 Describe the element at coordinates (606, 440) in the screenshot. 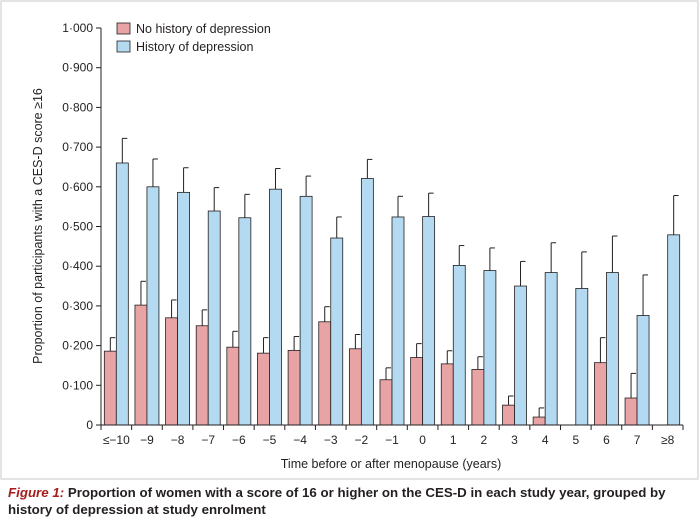

I see `x-tick-label: 6` at that location.